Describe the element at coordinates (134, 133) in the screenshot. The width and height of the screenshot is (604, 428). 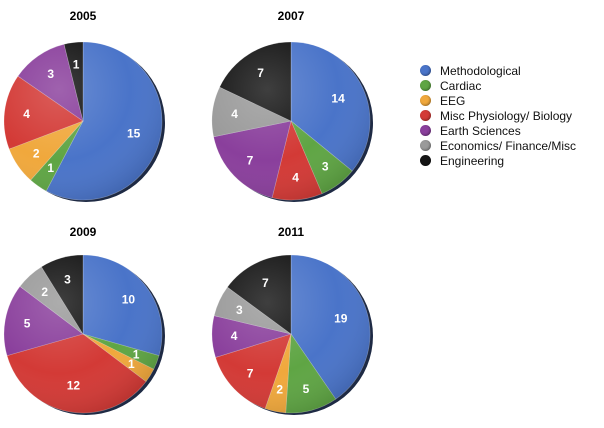
I see `slice-value-label-methodological: 15` at that location.